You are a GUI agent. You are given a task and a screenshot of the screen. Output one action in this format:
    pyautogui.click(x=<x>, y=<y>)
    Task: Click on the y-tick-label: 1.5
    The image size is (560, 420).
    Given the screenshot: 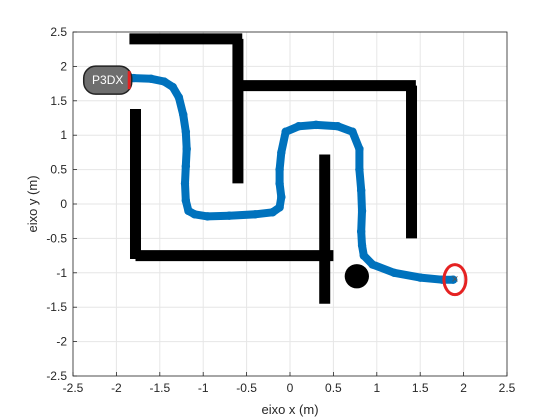 What is the action you would take?
    pyautogui.click(x=58, y=101)
    